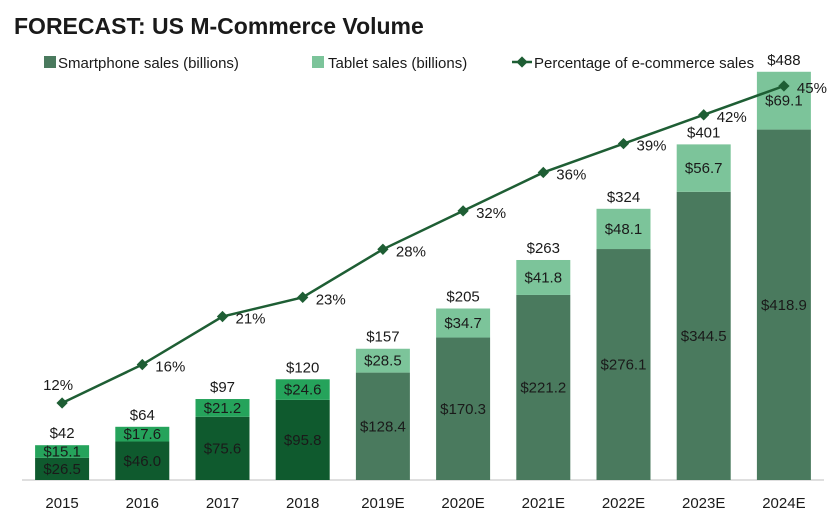  What do you see at coordinates (812, 88) in the screenshot?
I see `label-percentage-2024E: 45%` at bounding box center [812, 88].